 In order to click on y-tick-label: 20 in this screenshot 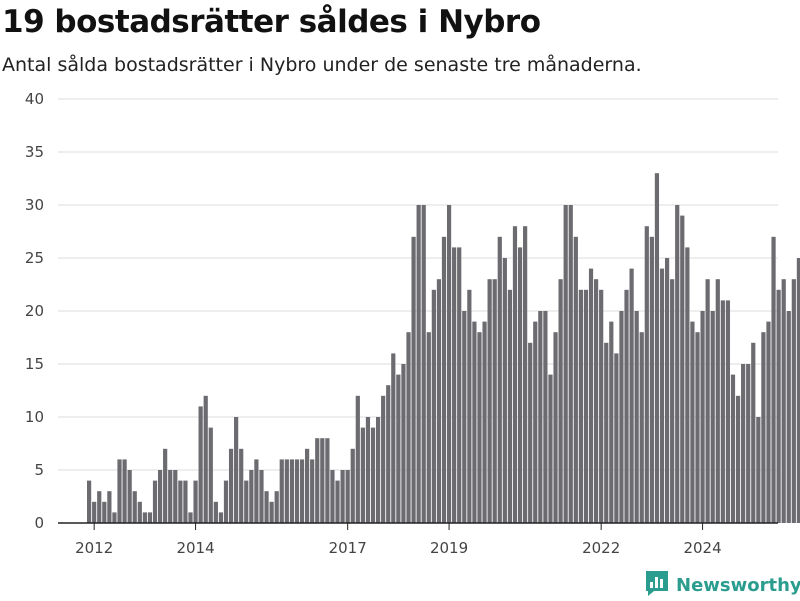, I will do `click(34, 311)`.